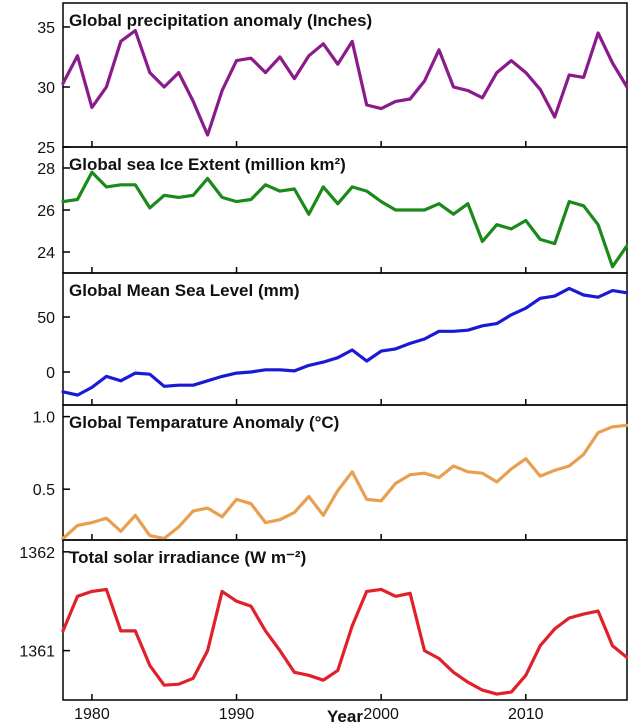 The image size is (628, 725). Describe the element at coordinates (237, 714) in the screenshot. I see `x-tick-label: 1990` at that location.